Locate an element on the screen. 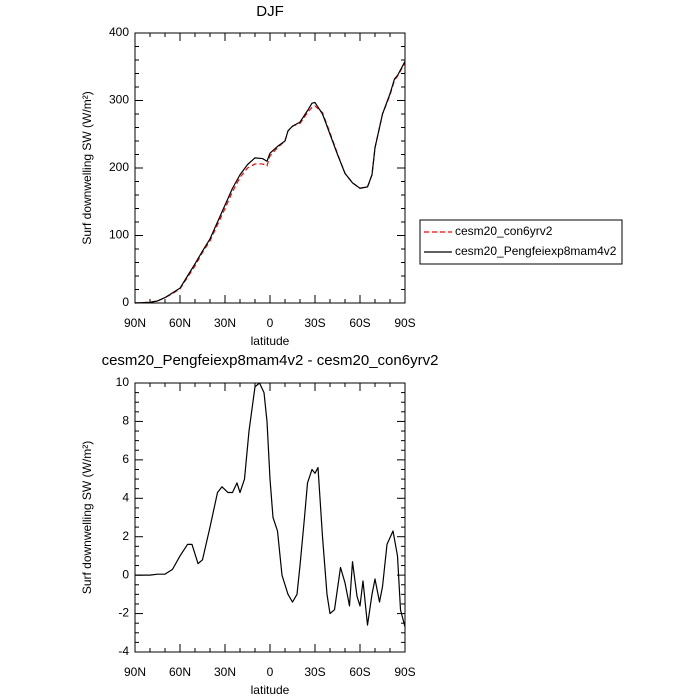  y-tick-label: 2 is located at coordinates (125, 536).